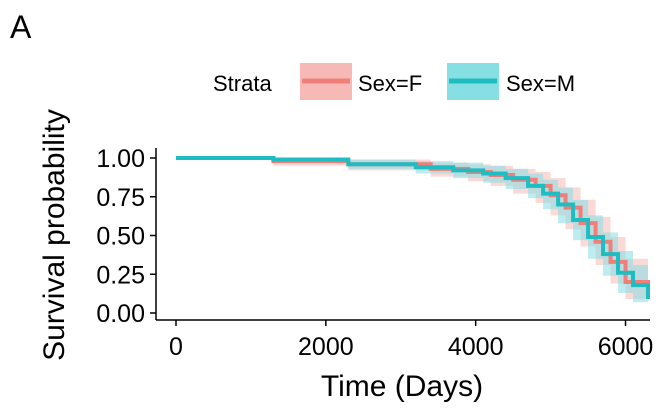 This screenshot has height=411, width=666. I want to click on panel-label: A, so click(21, 27).